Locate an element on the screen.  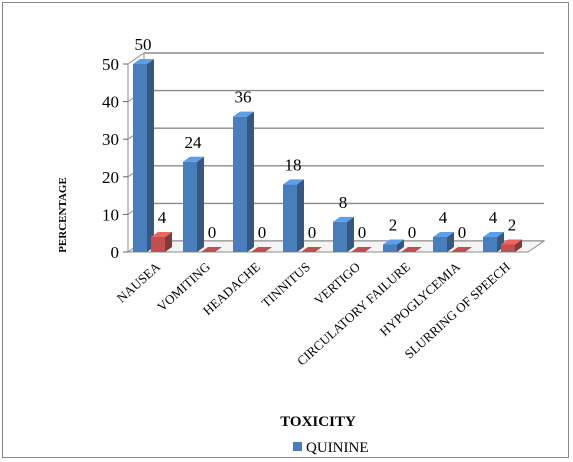
y-tick-label: 30 is located at coordinates (110, 139).